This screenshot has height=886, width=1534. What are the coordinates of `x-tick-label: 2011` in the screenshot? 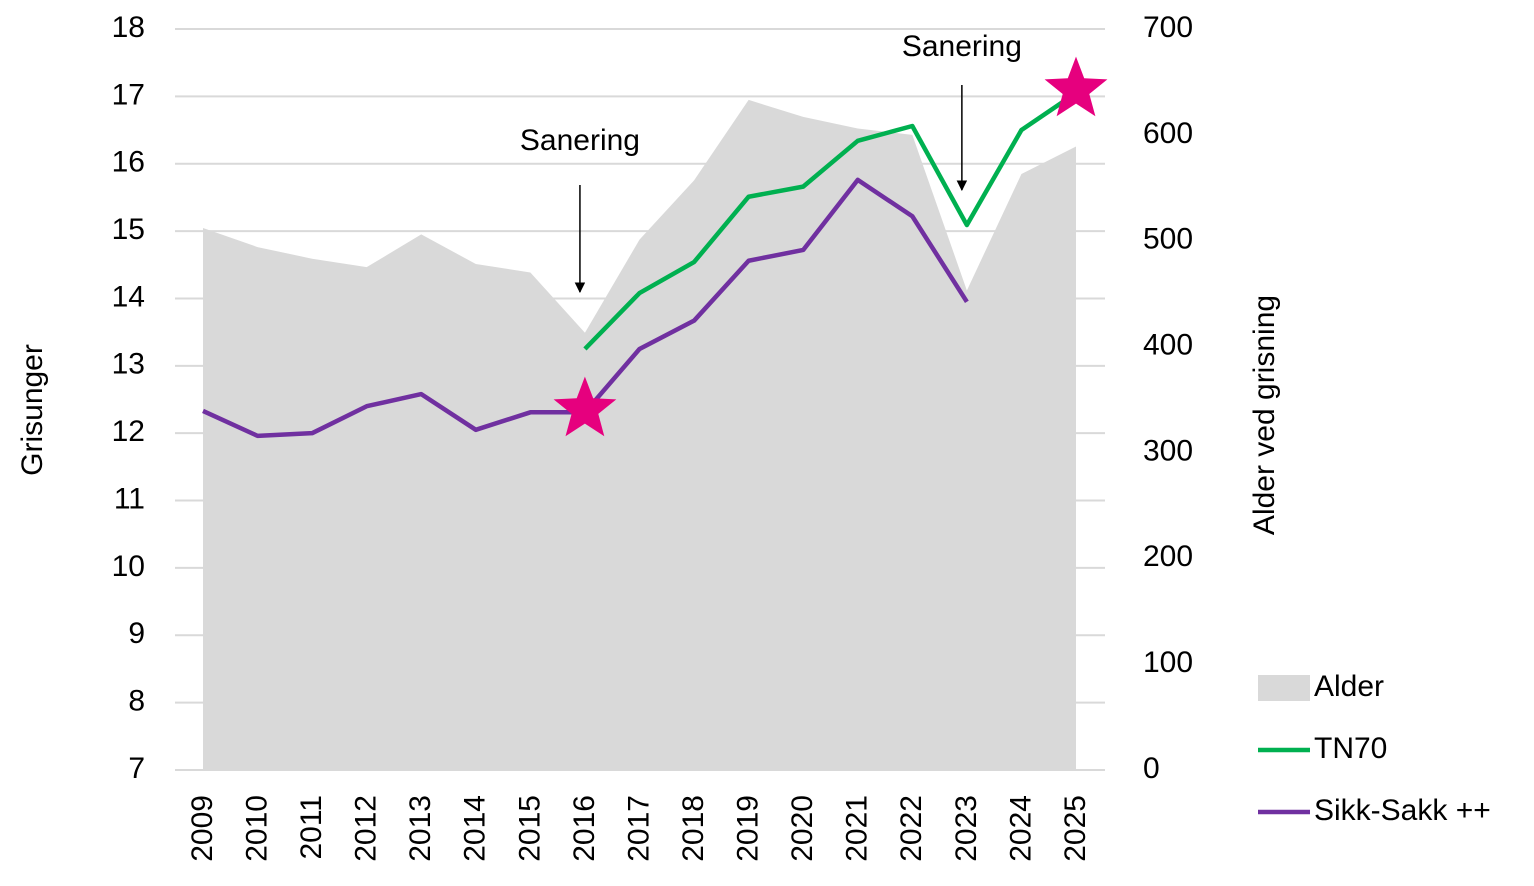 It's located at (311, 827).